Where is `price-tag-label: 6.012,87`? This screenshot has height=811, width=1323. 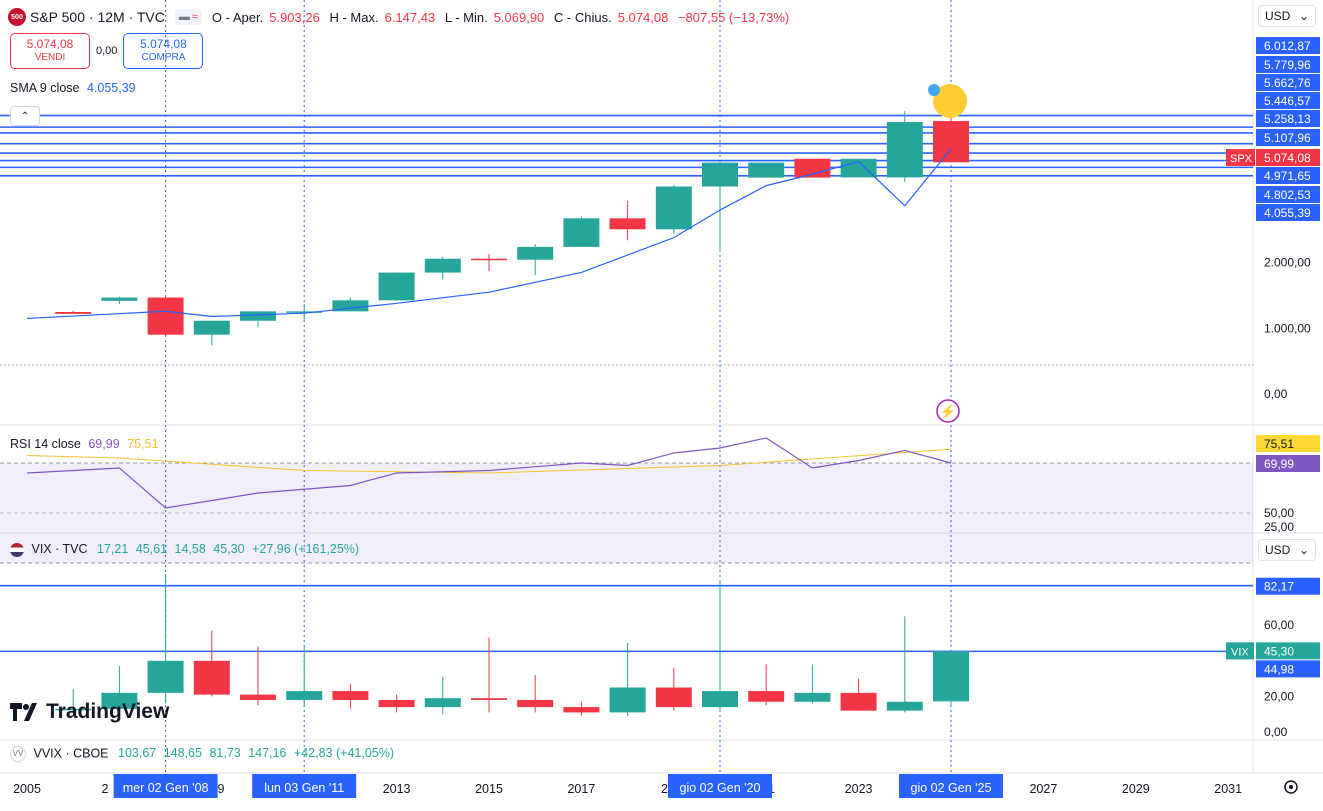
price-tag-label: 6.012,87 is located at coordinates (1287, 46).